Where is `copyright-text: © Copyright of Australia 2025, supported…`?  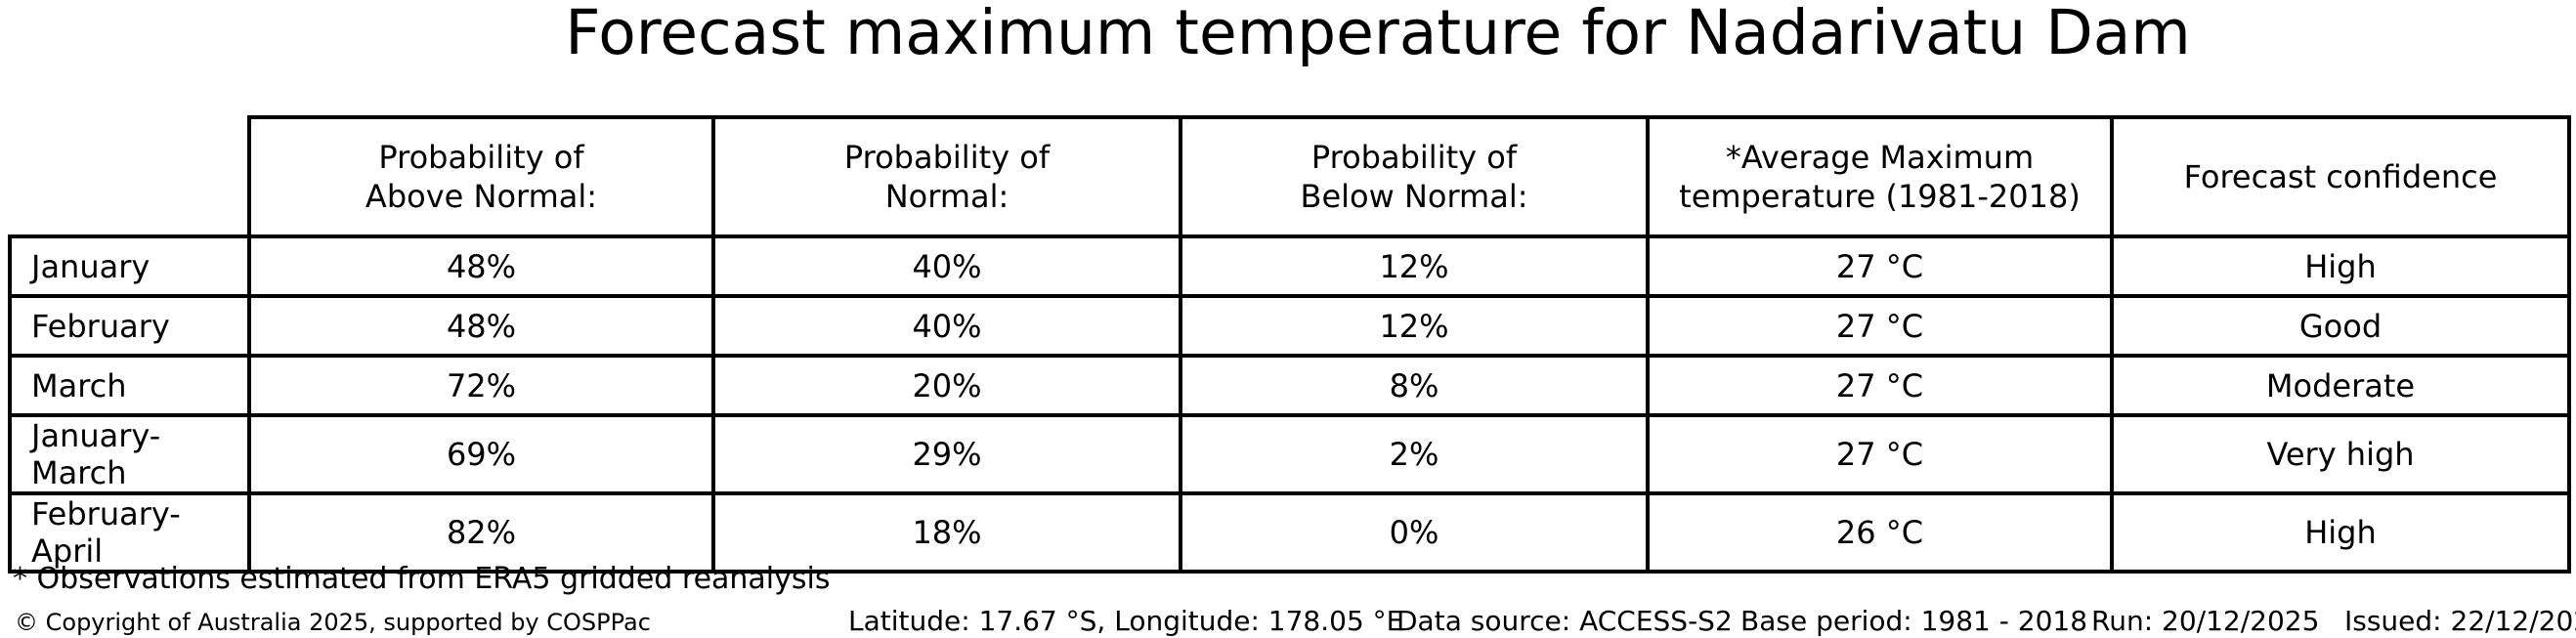
copyright-text: © Copyright of Australia 2025, supported… is located at coordinates (333, 622).